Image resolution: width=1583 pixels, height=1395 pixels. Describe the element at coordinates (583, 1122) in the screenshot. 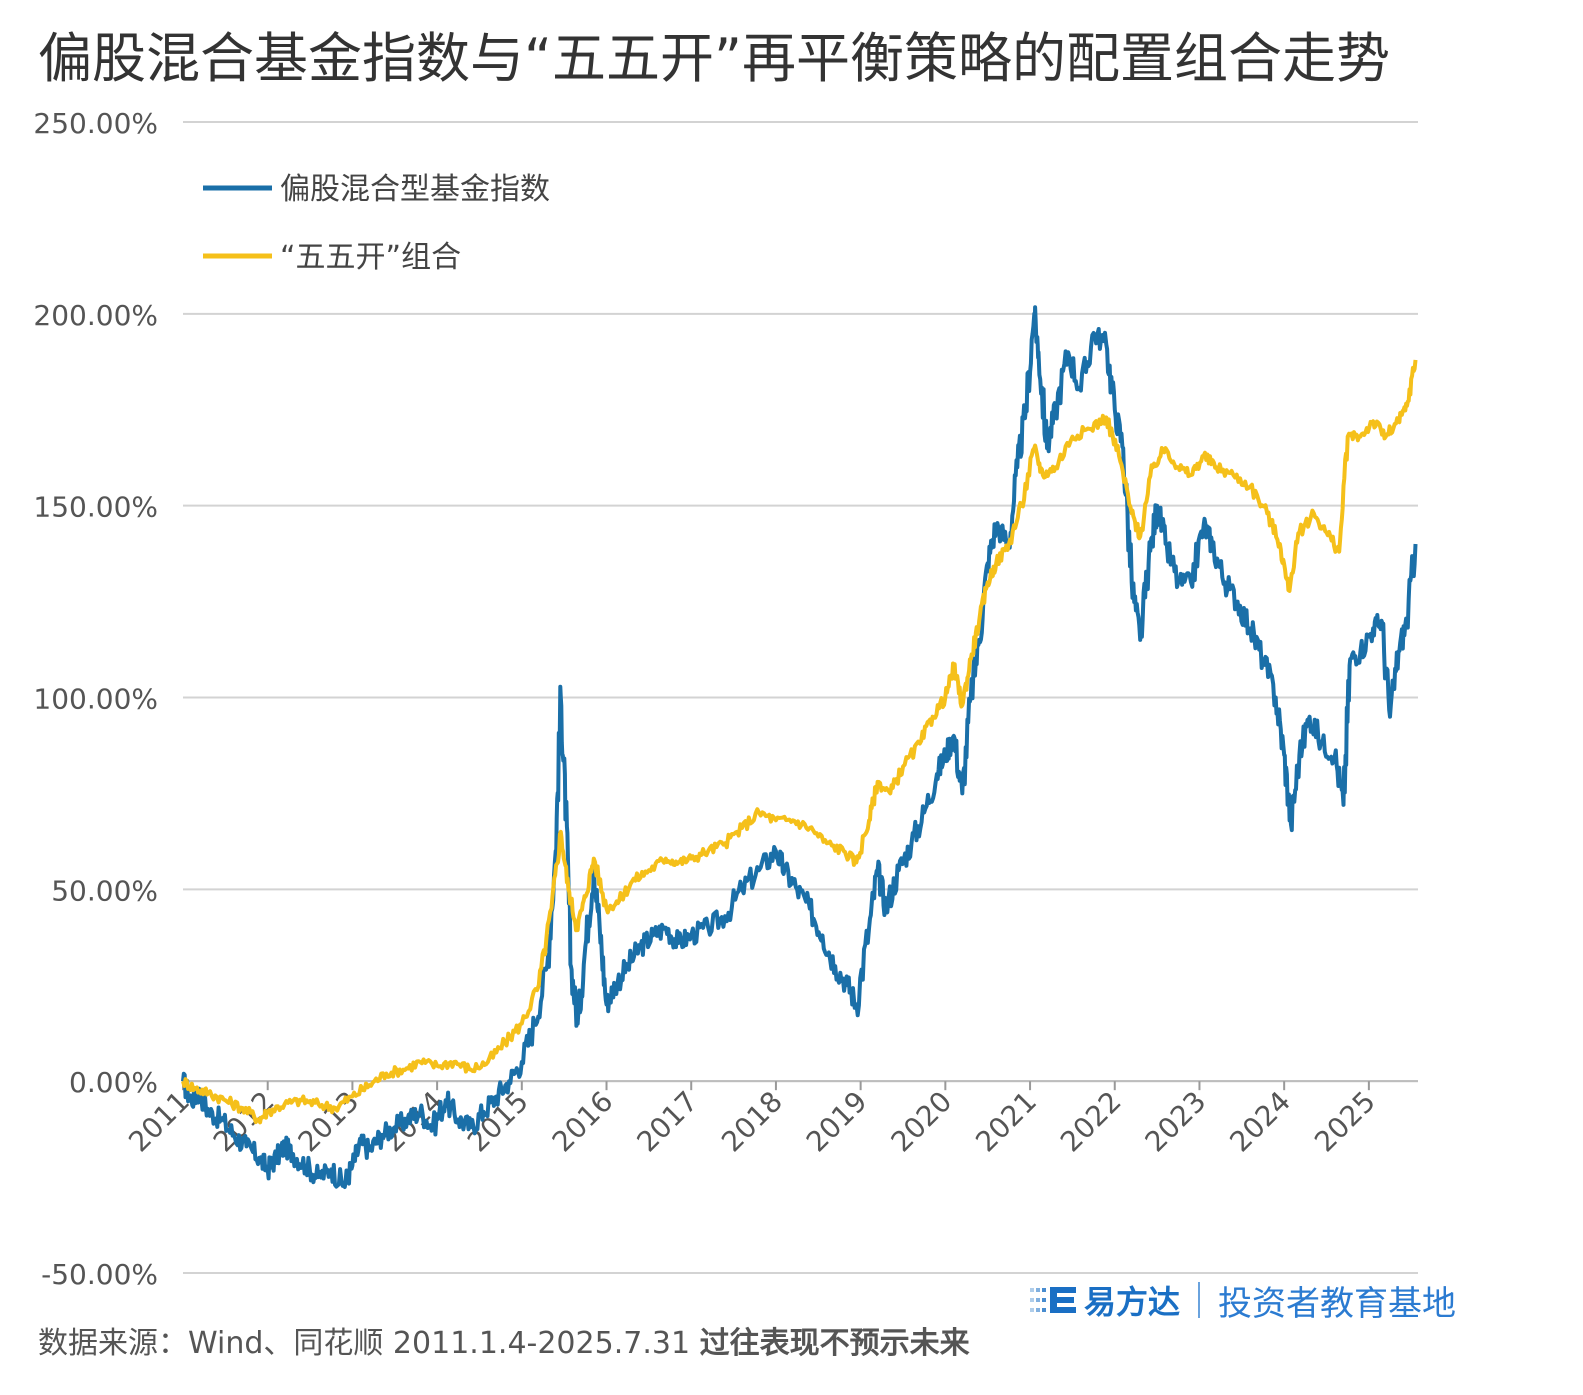

I see `x-tick-label: 2016` at that location.